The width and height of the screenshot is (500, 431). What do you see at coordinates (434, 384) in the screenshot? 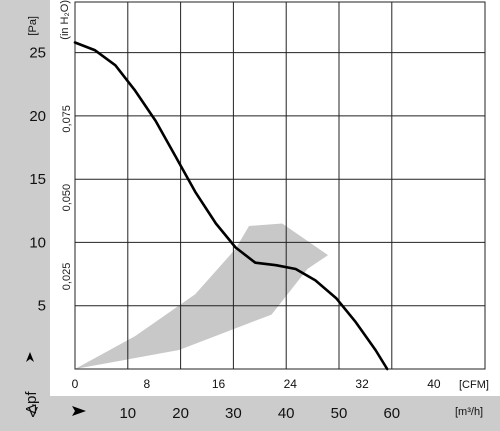
I see `cfm-tick-label: 40` at bounding box center [434, 384].